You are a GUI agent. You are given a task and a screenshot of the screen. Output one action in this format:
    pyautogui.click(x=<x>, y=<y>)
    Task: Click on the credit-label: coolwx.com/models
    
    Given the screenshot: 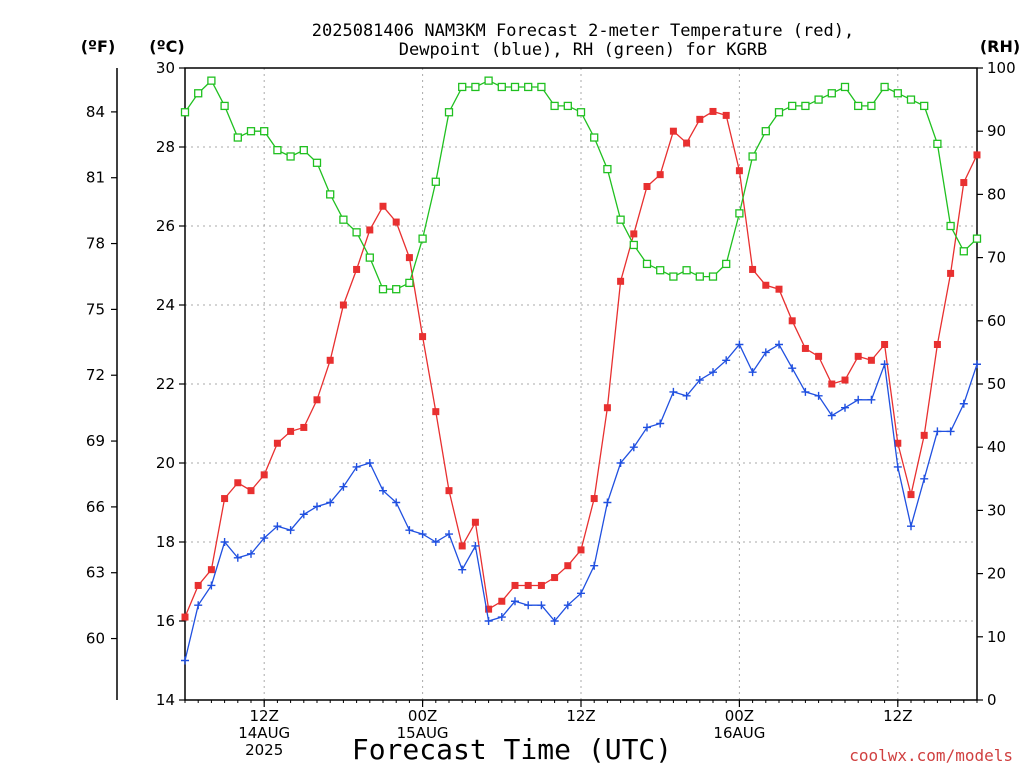 What is the action you would take?
    pyautogui.click(x=931, y=755)
    